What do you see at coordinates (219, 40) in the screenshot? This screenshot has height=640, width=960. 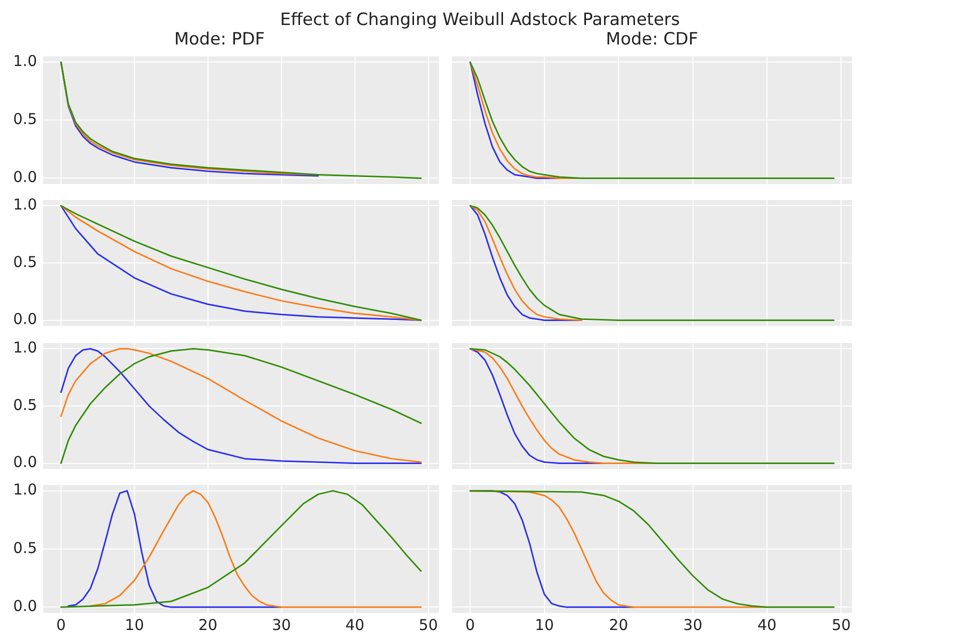 I see `chart-subtitle: Mode: PDF` at bounding box center [219, 40].